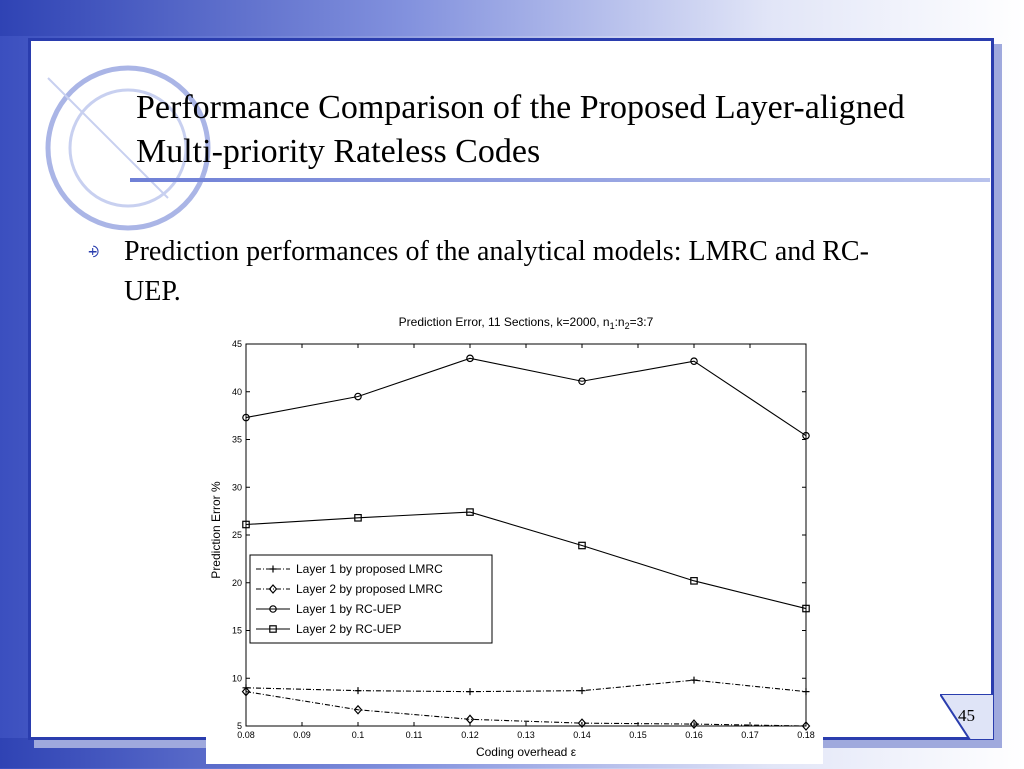 This screenshot has width=1024, height=769. What do you see at coordinates (358, 735) in the screenshot?
I see `x-tick-label: 0.1` at bounding box center [358, 735].